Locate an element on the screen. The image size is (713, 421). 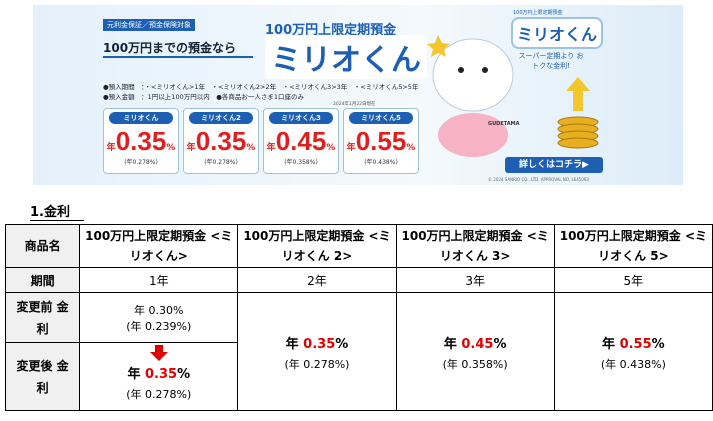
period-cell: 1年 is located at coordinates (159, 280).